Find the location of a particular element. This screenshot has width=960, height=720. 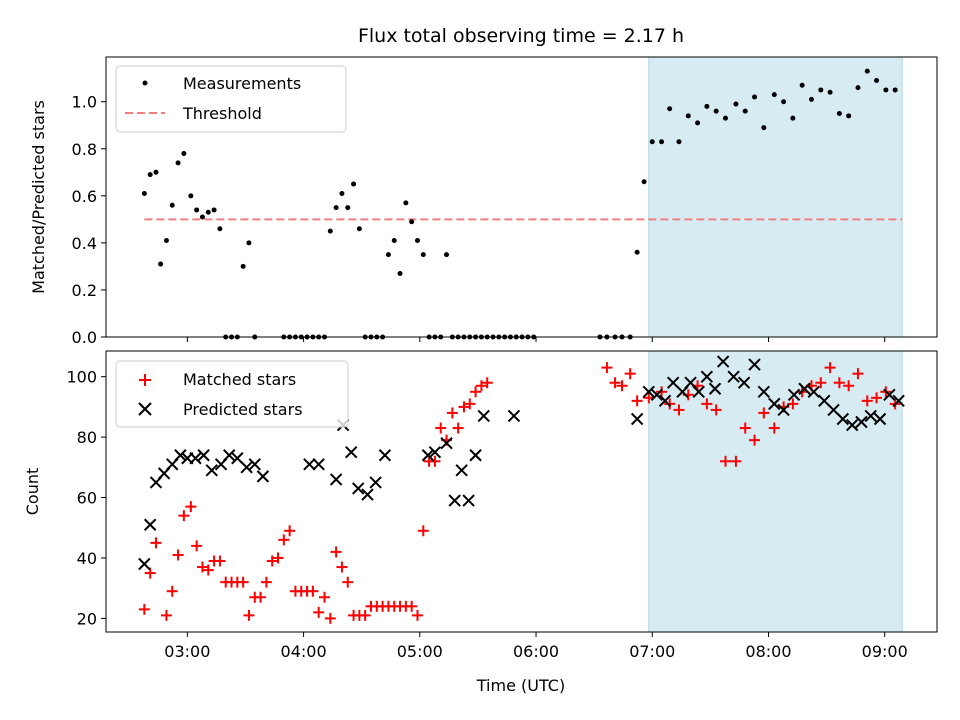

count-ytick-label: 20 is located at coordinates (87, 618).